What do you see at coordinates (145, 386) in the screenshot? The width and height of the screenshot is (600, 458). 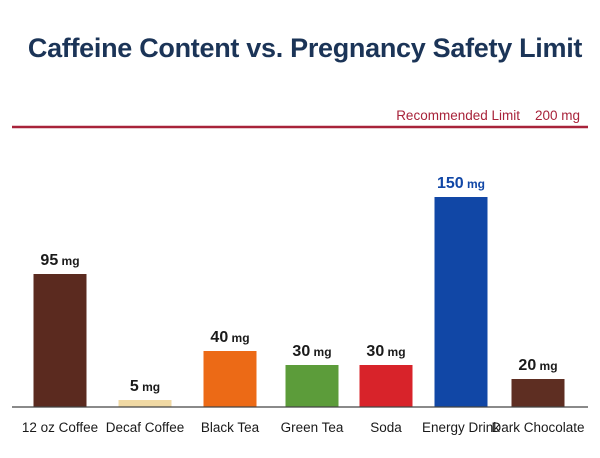 I see `value-label-decaf-coffee: 5 mg` at bounding box center [145, 386].